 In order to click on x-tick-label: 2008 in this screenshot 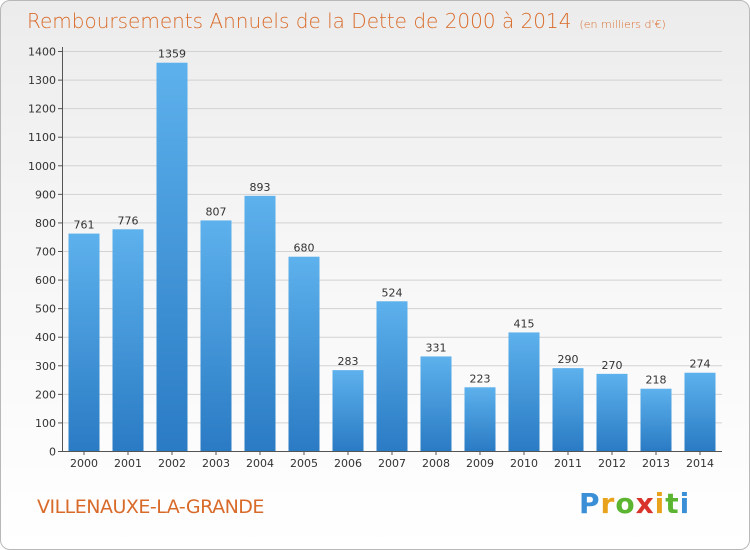, I will do `click(436, 463)`.